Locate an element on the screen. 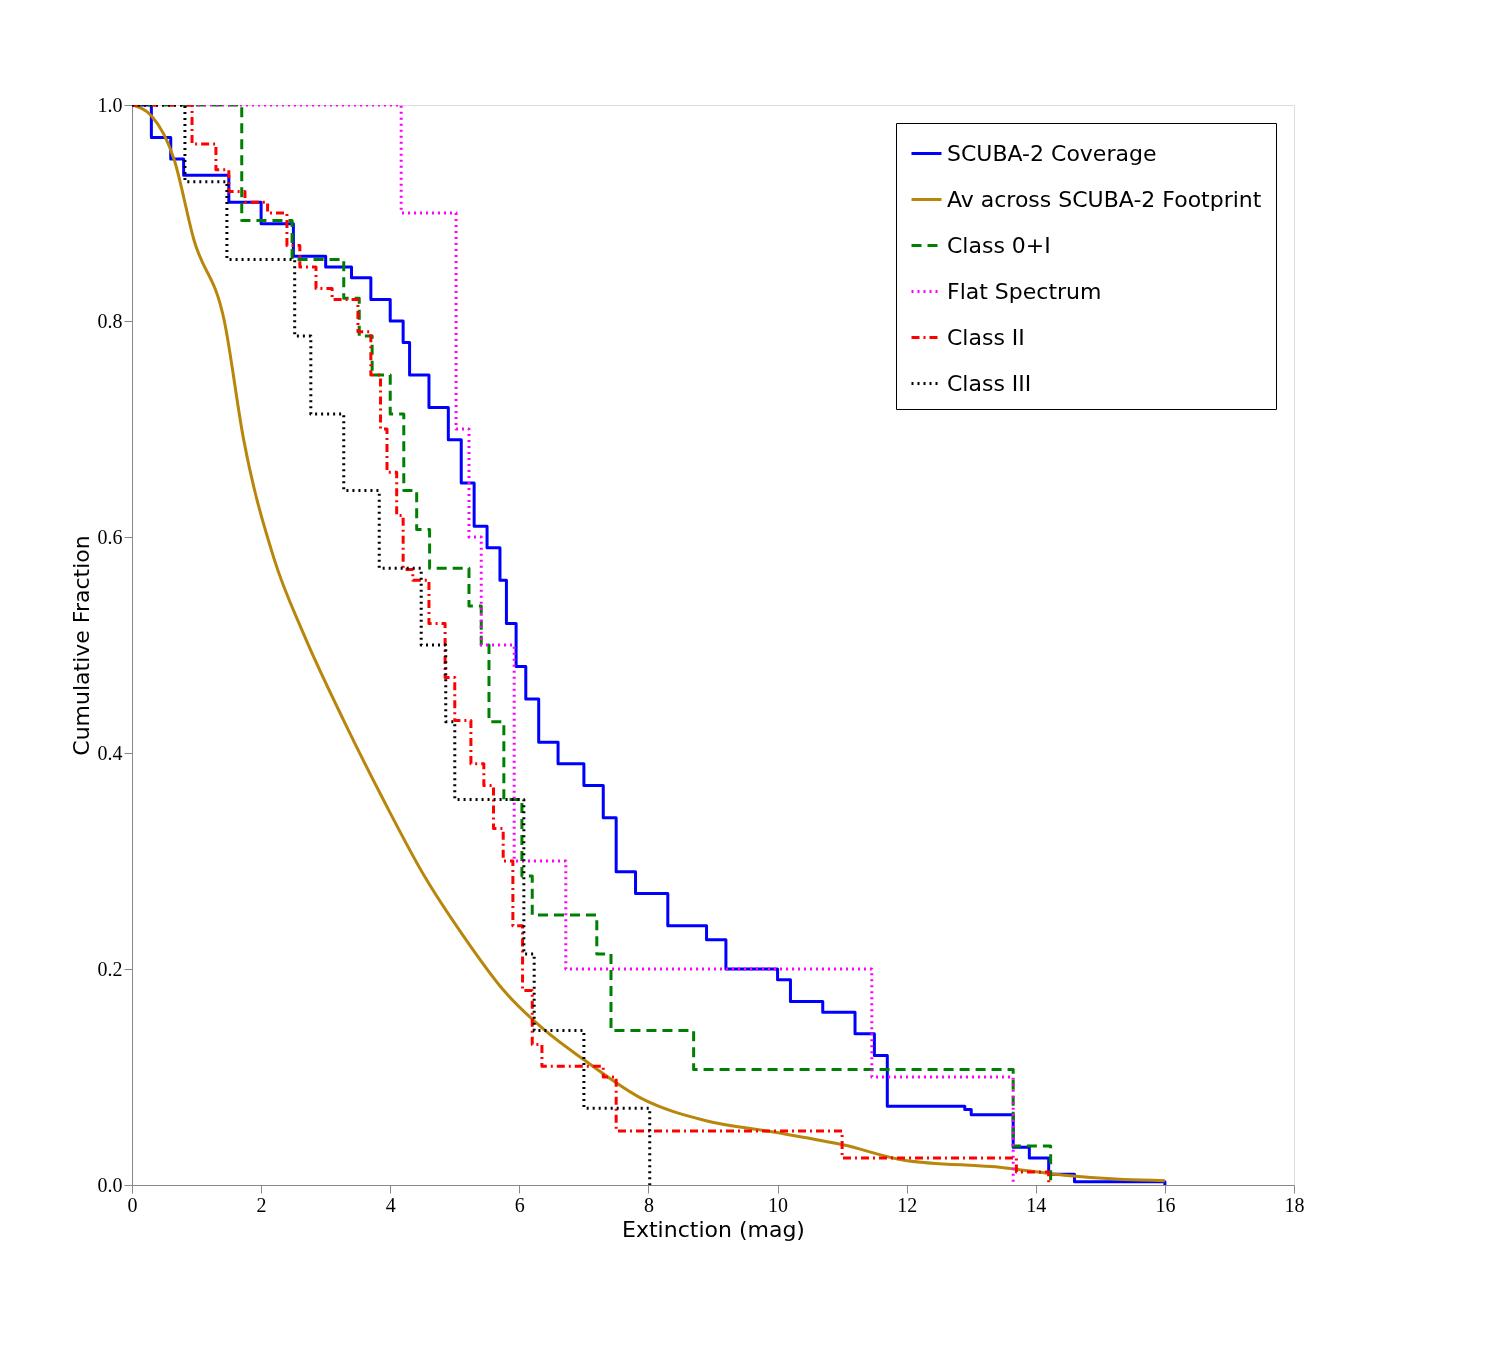 The width and height of the screenshot is (1500, 1350). x-tick-label: 12 is located at coordinates (907, 1204).